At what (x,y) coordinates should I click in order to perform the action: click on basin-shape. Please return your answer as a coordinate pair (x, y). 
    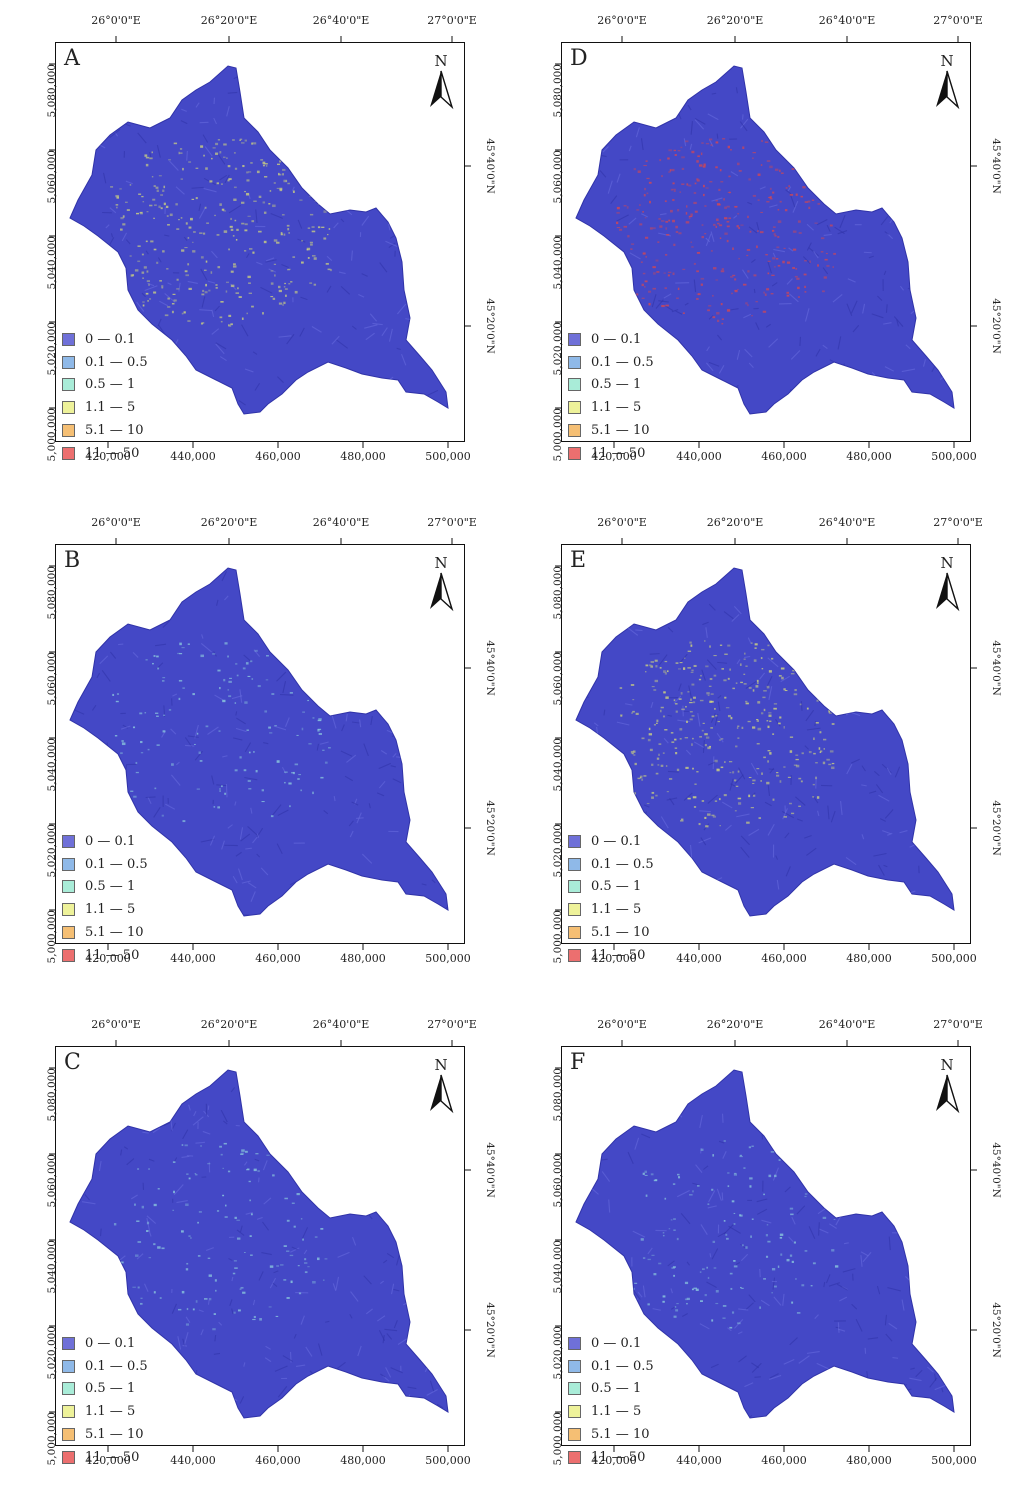
    Looking at the image, I should click on (765, 240).